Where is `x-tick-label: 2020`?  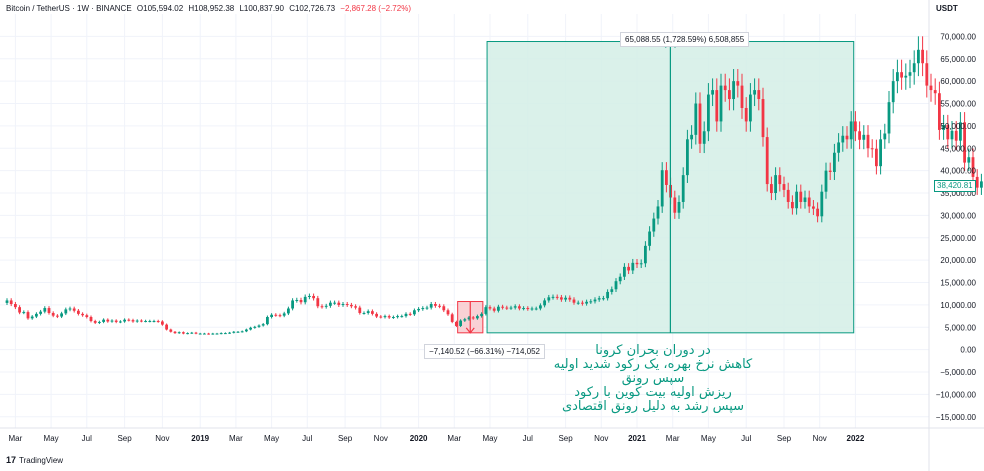 x-tick-label: 2020 is located at coordinates (419, 438).